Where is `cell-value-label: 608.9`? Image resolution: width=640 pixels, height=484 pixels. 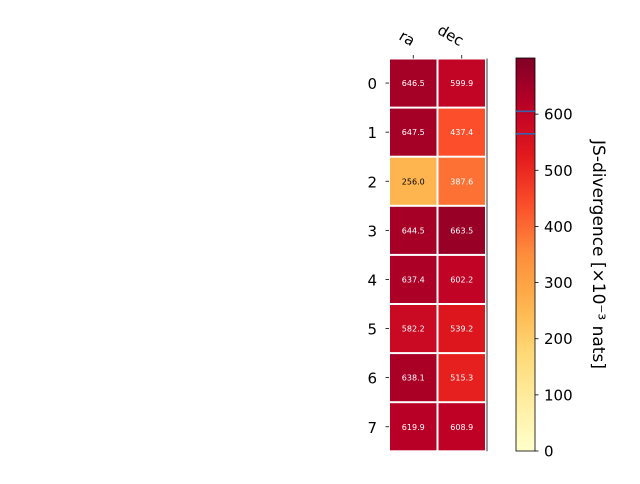 cell-value-label: 608.9 is located at coordinates (461, 427).